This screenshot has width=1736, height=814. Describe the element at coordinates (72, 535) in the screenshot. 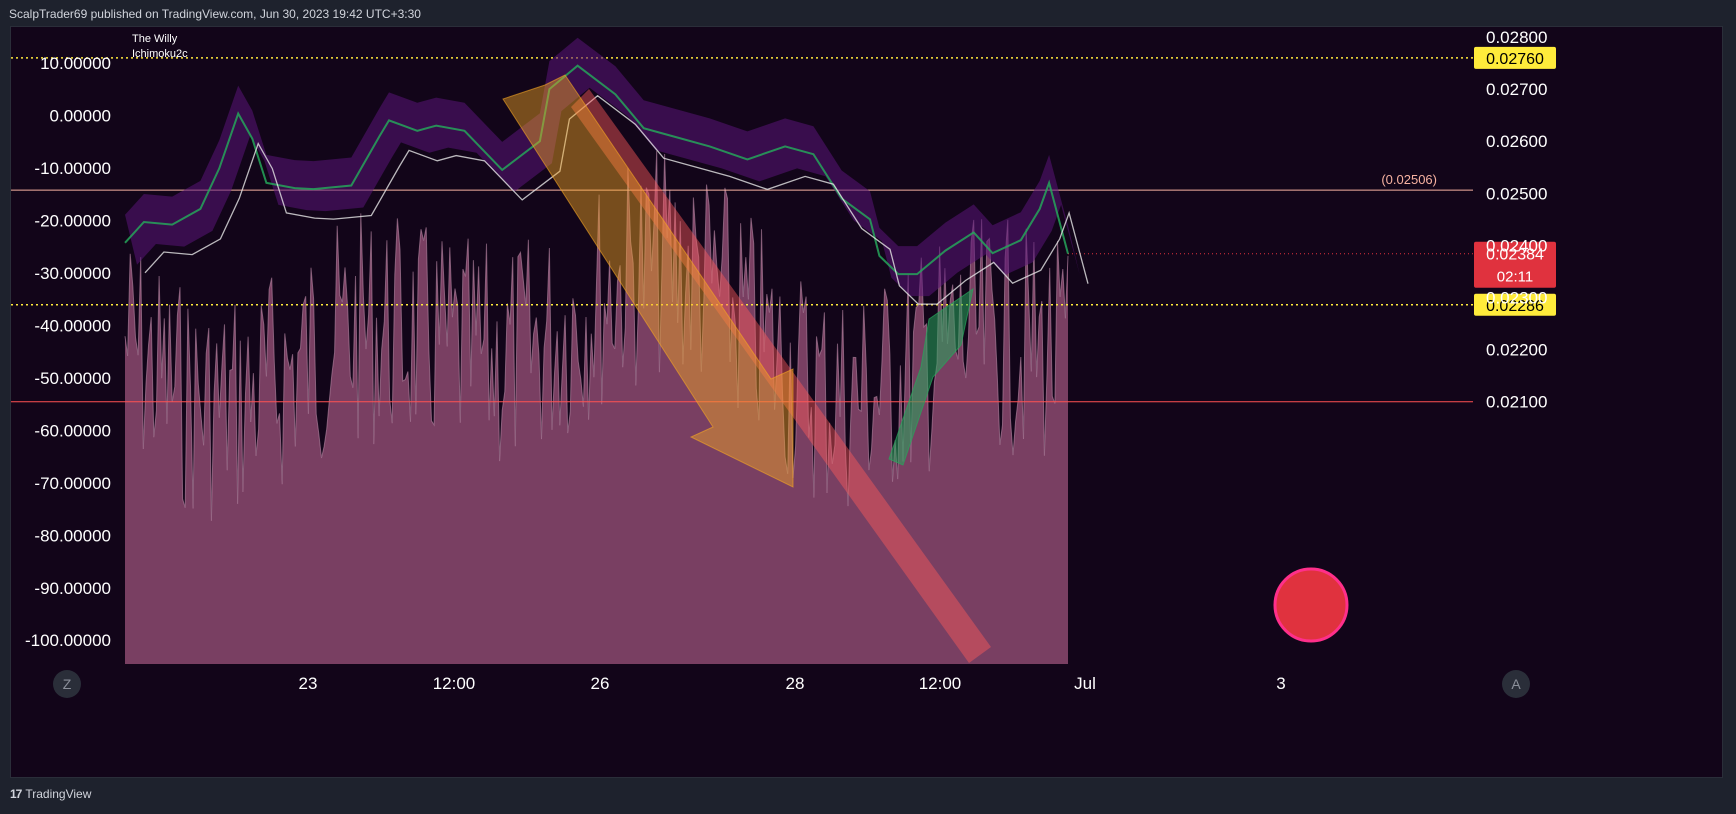

I see `left-axis-tick-9: -80.00000` at that location.